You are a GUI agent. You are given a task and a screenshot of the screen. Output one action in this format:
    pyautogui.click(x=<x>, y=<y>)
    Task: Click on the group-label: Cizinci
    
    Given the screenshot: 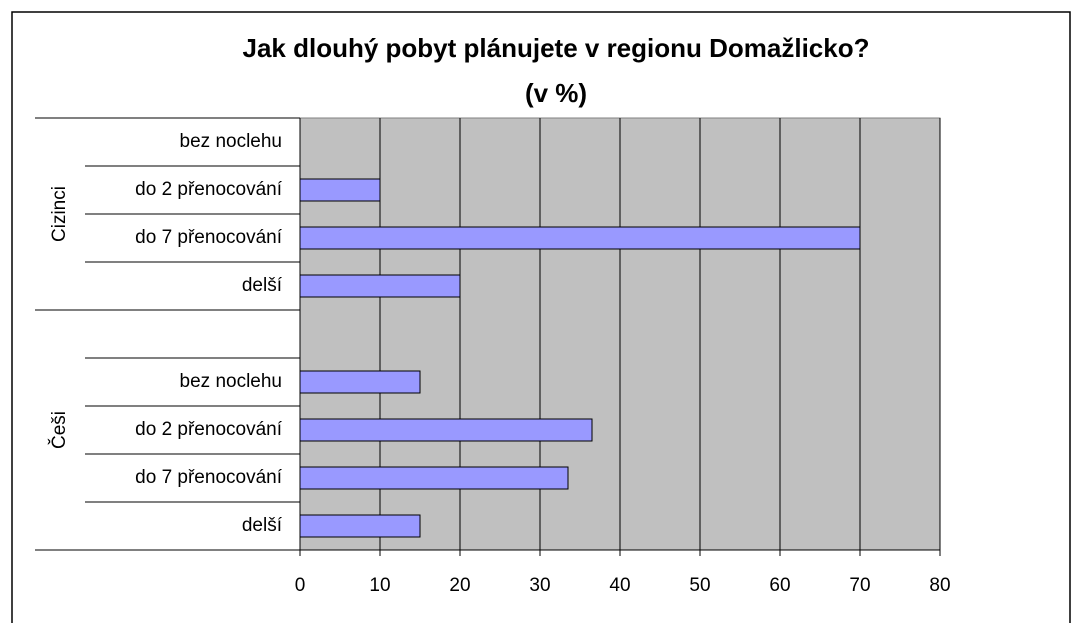 What is the action you would take?
    pyautogui.click(x=59, y=214)
    